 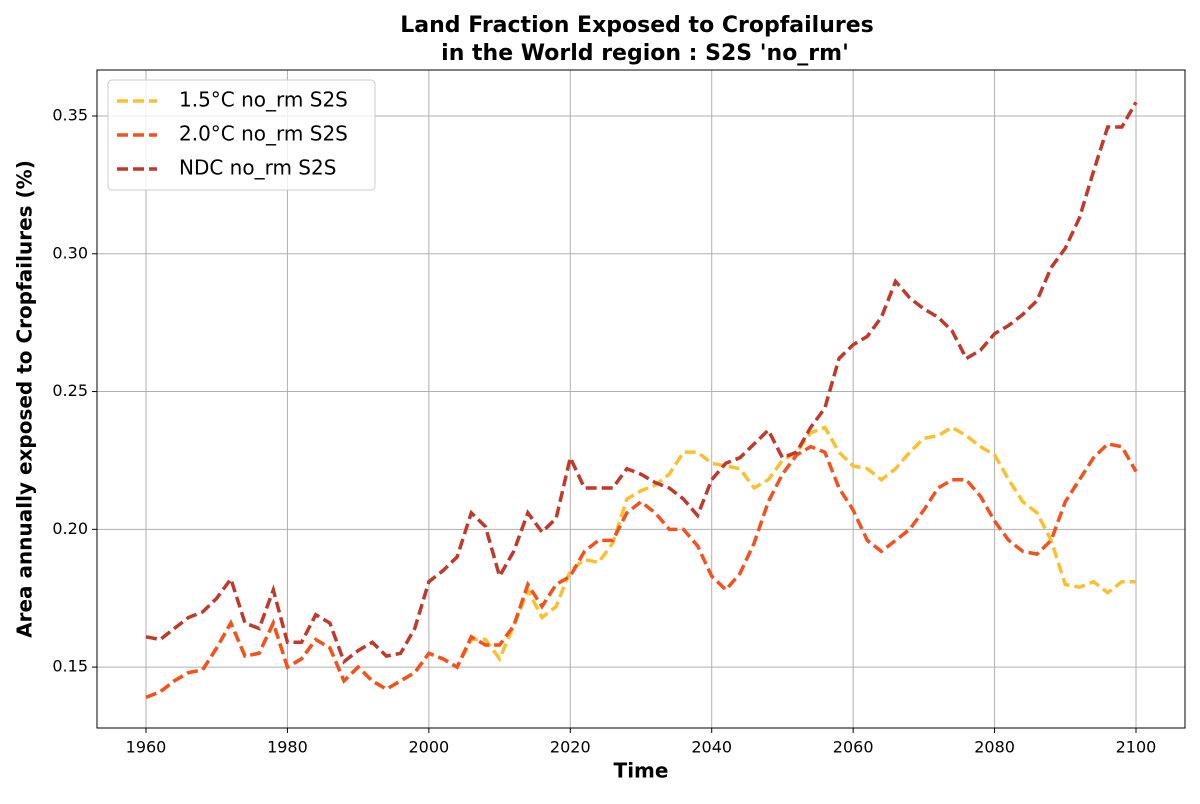 I want to click on y-tick-label: 0.25, so click(x=70, y=390).